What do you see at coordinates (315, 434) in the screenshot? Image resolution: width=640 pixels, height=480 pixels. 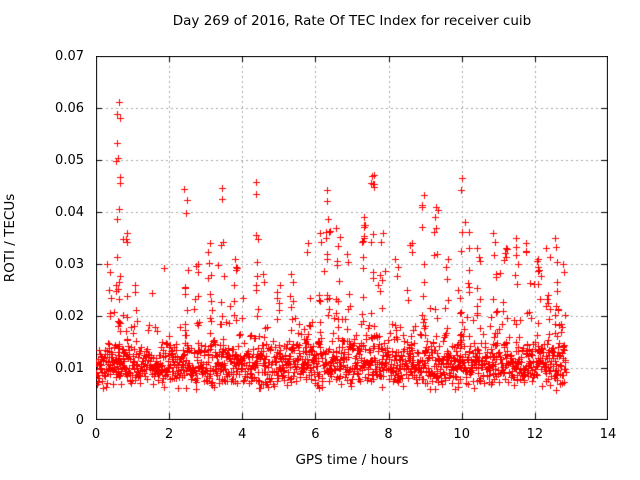 I see `x-tick-label: 6` at bounding box center [315, 434].